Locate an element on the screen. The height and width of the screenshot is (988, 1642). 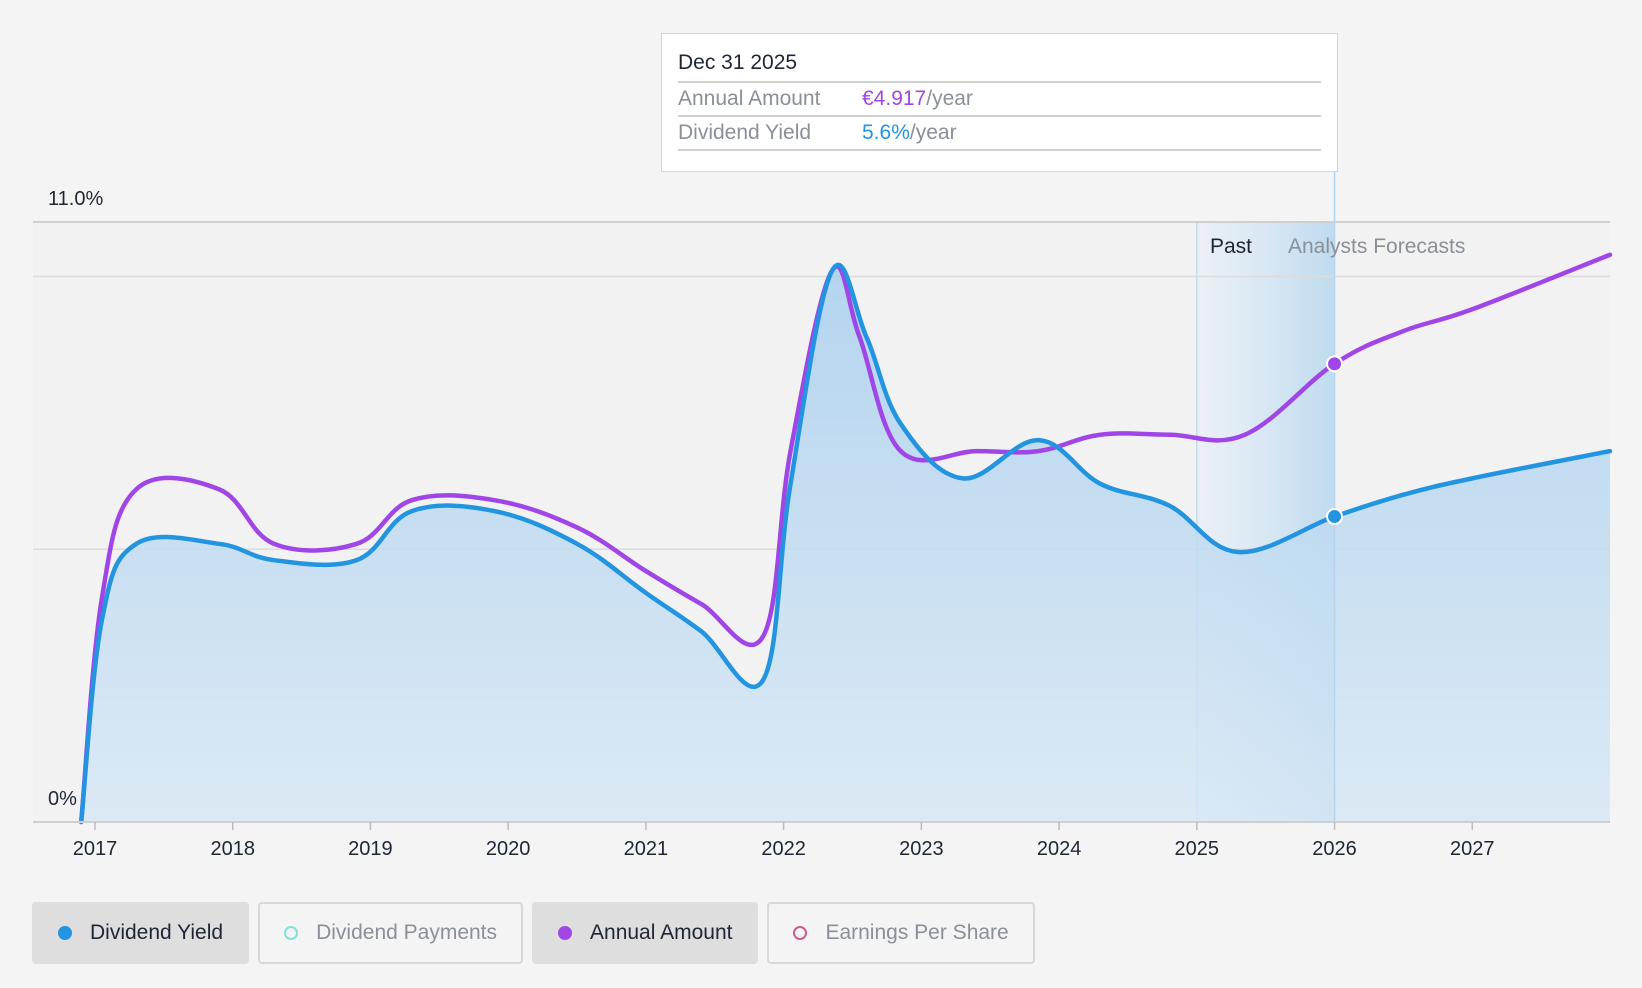
x-tick-label: 2027 is located at coordinates (1472, 849).